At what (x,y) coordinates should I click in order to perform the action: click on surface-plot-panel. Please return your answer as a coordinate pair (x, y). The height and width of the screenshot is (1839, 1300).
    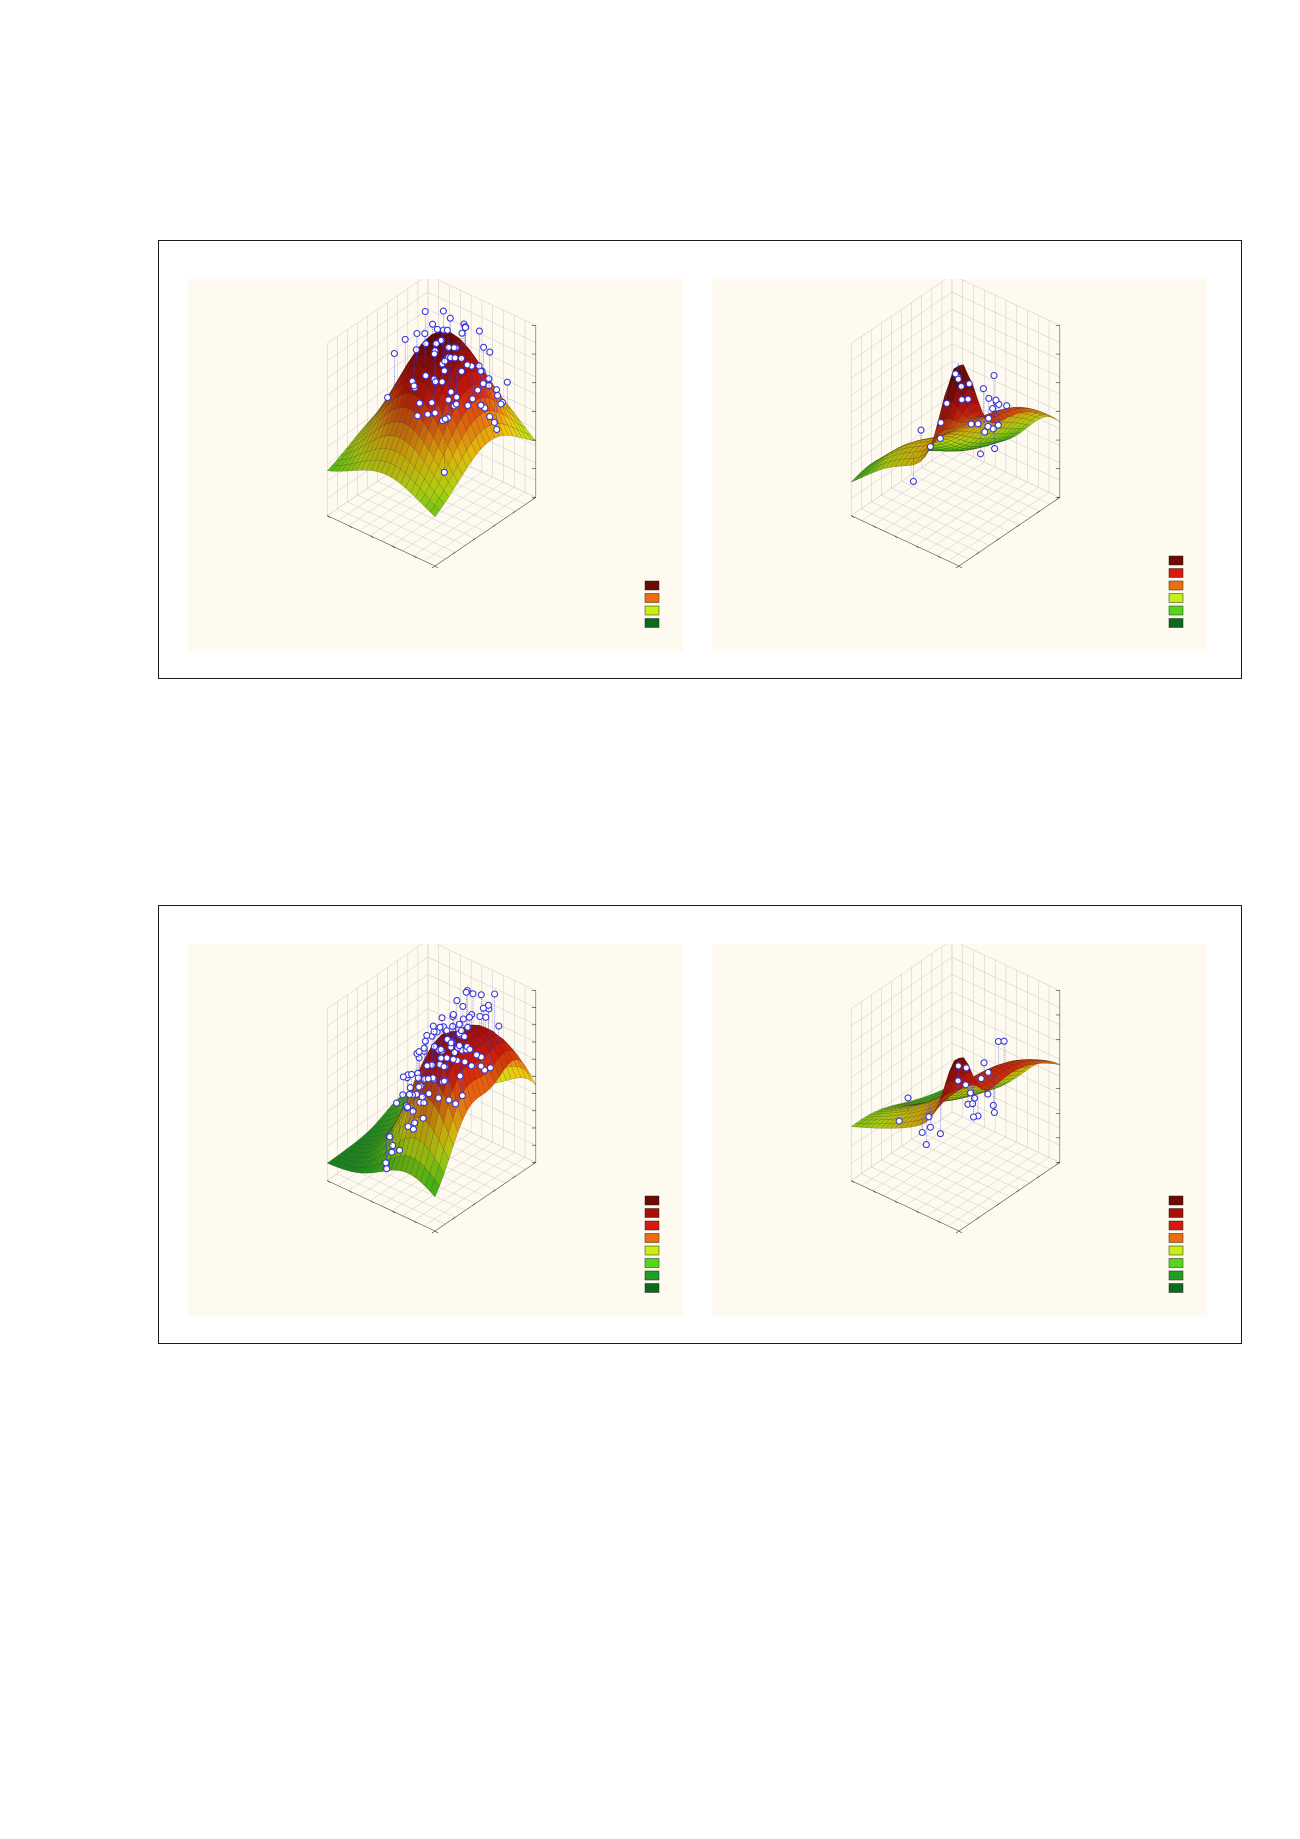
    Looking at the image, I should click on (959, 465).